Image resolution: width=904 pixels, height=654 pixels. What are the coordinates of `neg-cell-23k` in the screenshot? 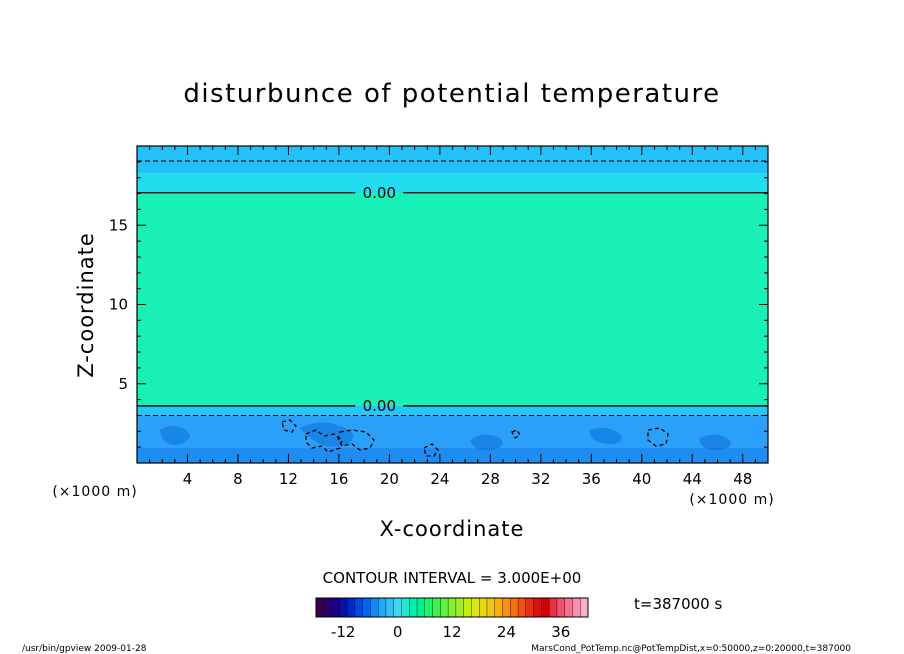 It's located at (431, 450).